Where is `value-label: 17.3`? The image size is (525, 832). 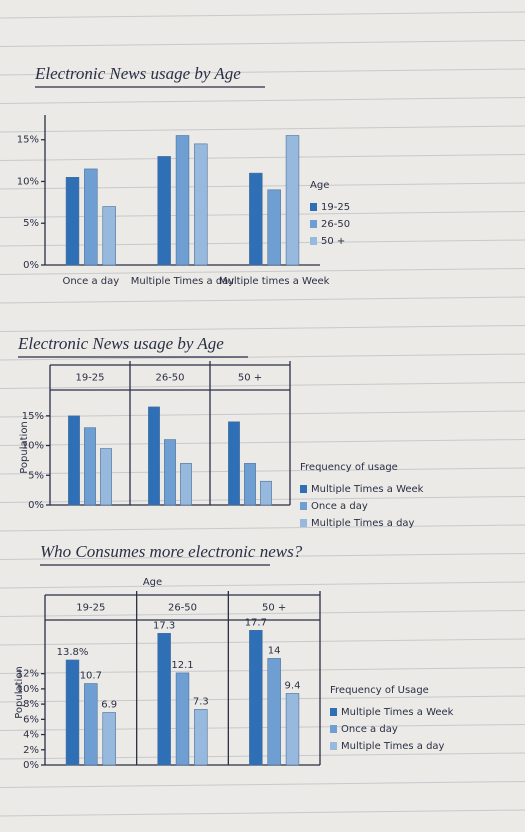
value-label: 17.3 is located at coordinates (164, 625).